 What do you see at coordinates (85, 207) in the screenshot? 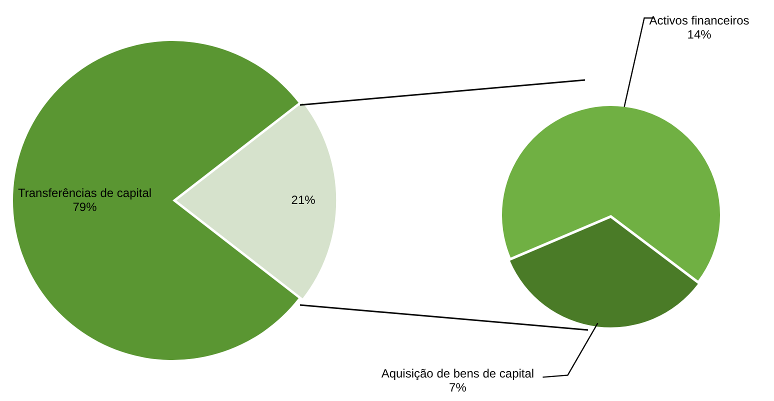
I see `data-label: 79%` at bounding box center [85, 207].